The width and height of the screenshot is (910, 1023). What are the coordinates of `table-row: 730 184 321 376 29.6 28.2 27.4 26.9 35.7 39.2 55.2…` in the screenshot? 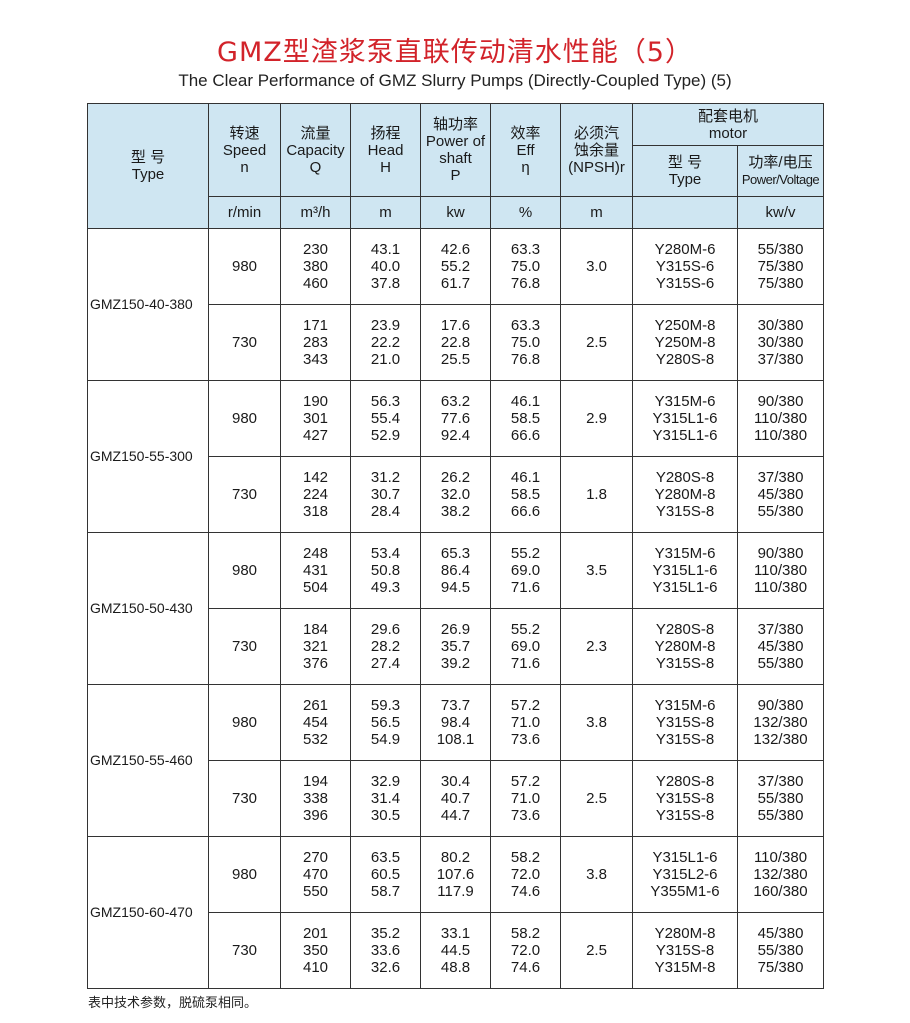 It's located at (456, 646).